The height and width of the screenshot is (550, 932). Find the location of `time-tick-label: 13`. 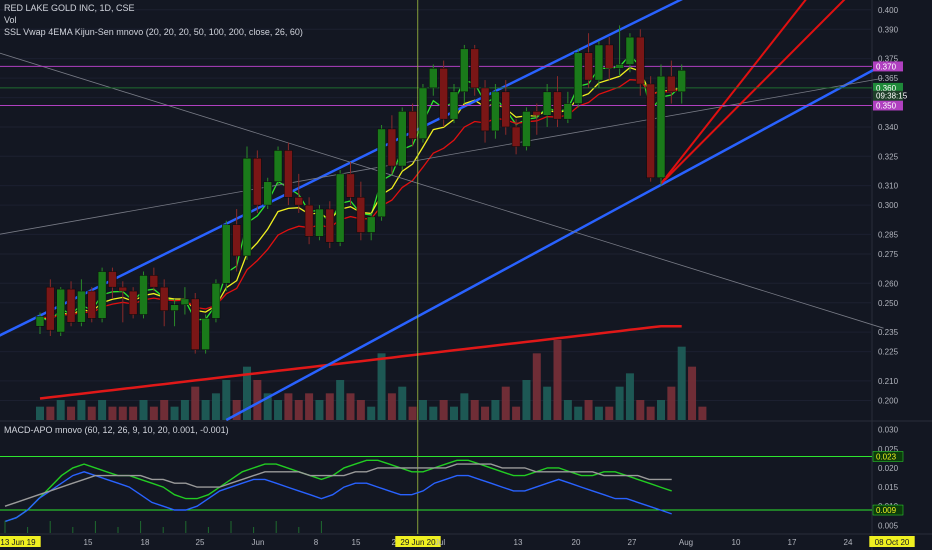

time-tick-label: 13 is located at coordinates (518, 542).